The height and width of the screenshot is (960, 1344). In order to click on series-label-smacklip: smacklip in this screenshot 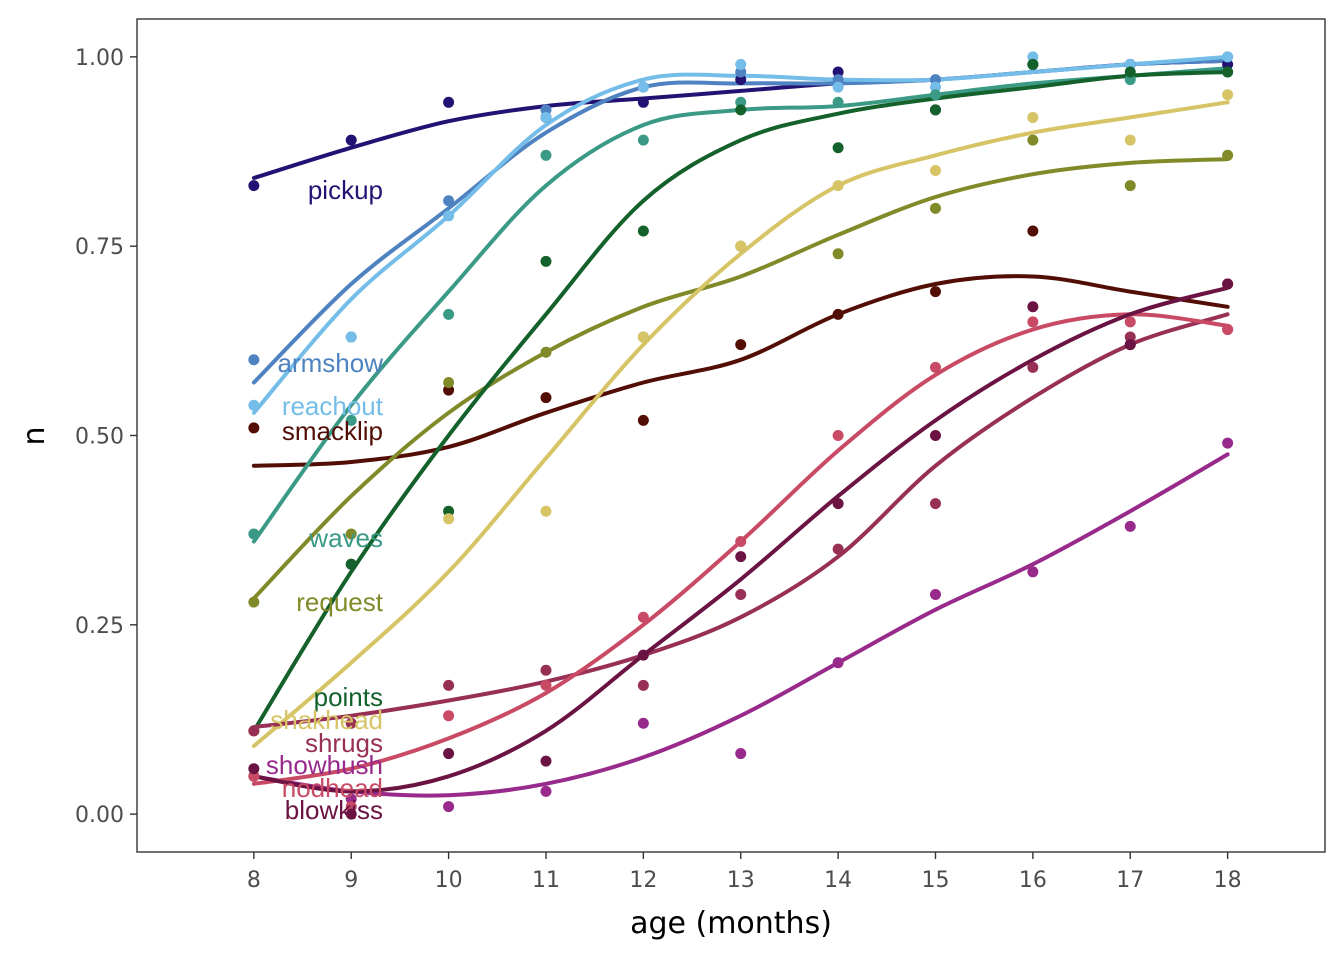, I will do `click(332, 431)`.